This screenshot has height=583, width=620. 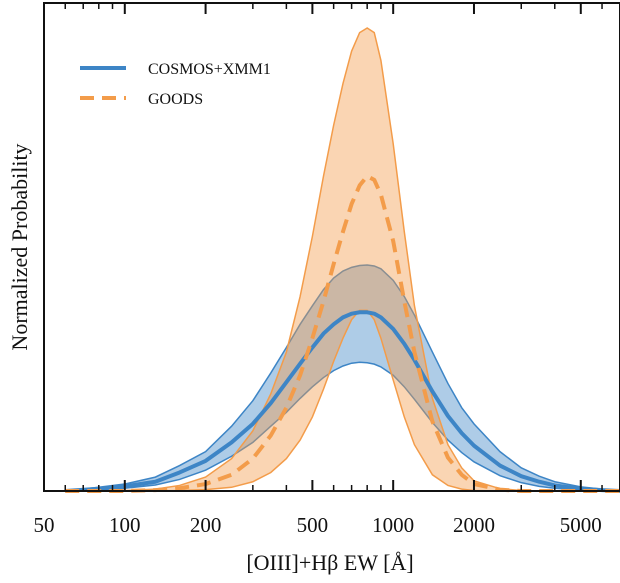 I want to click on y-axis-label: Normalized Probability, so click(x=19, y=246).